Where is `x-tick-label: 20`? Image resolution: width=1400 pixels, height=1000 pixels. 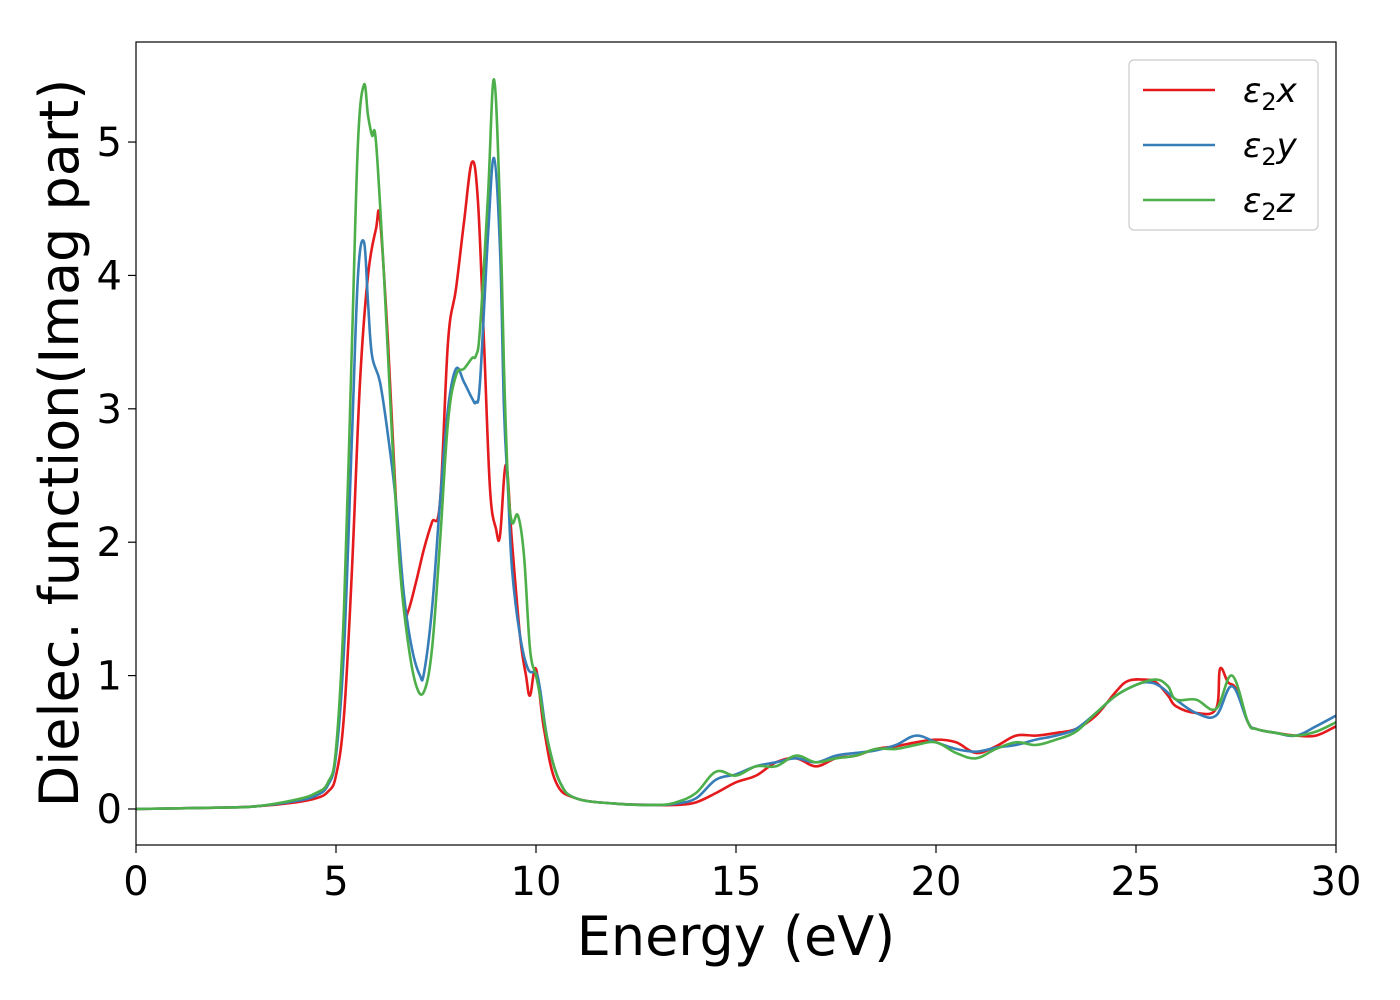
x-tick-label: 20 is located at coordinates (936, 882).